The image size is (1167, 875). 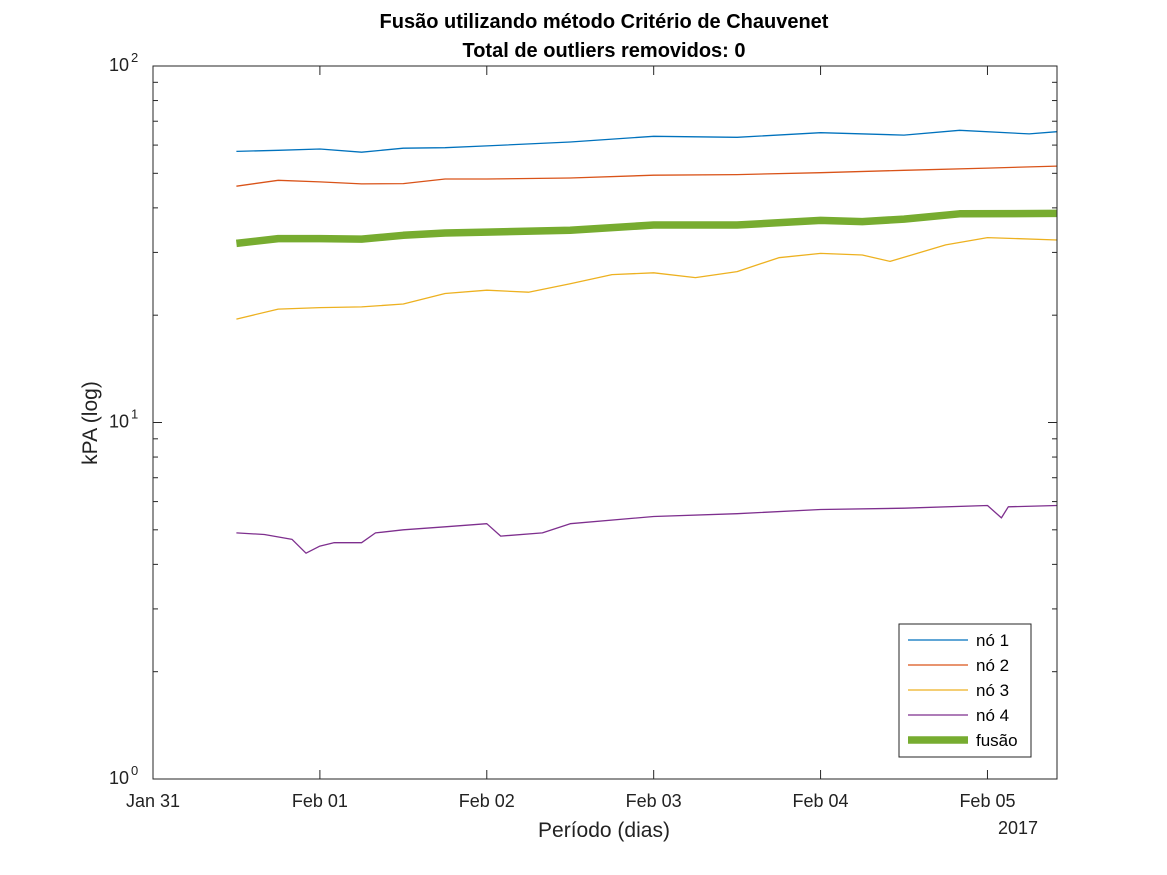 I want to click on legend-label: nó 3, so click(x=992, y=690).